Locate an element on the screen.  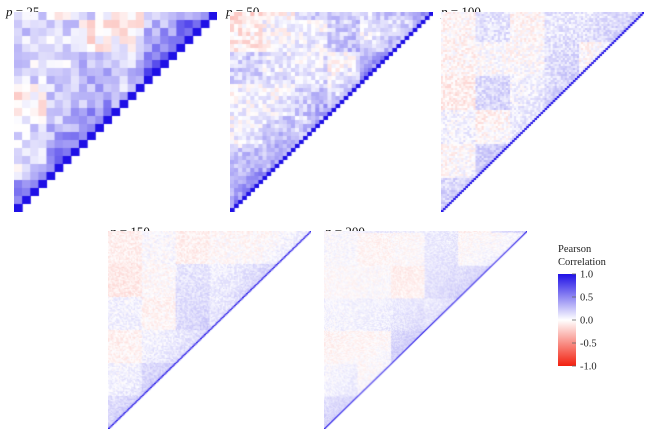
legend-tick-label: 0.5 is located at coordinates (586, 298).